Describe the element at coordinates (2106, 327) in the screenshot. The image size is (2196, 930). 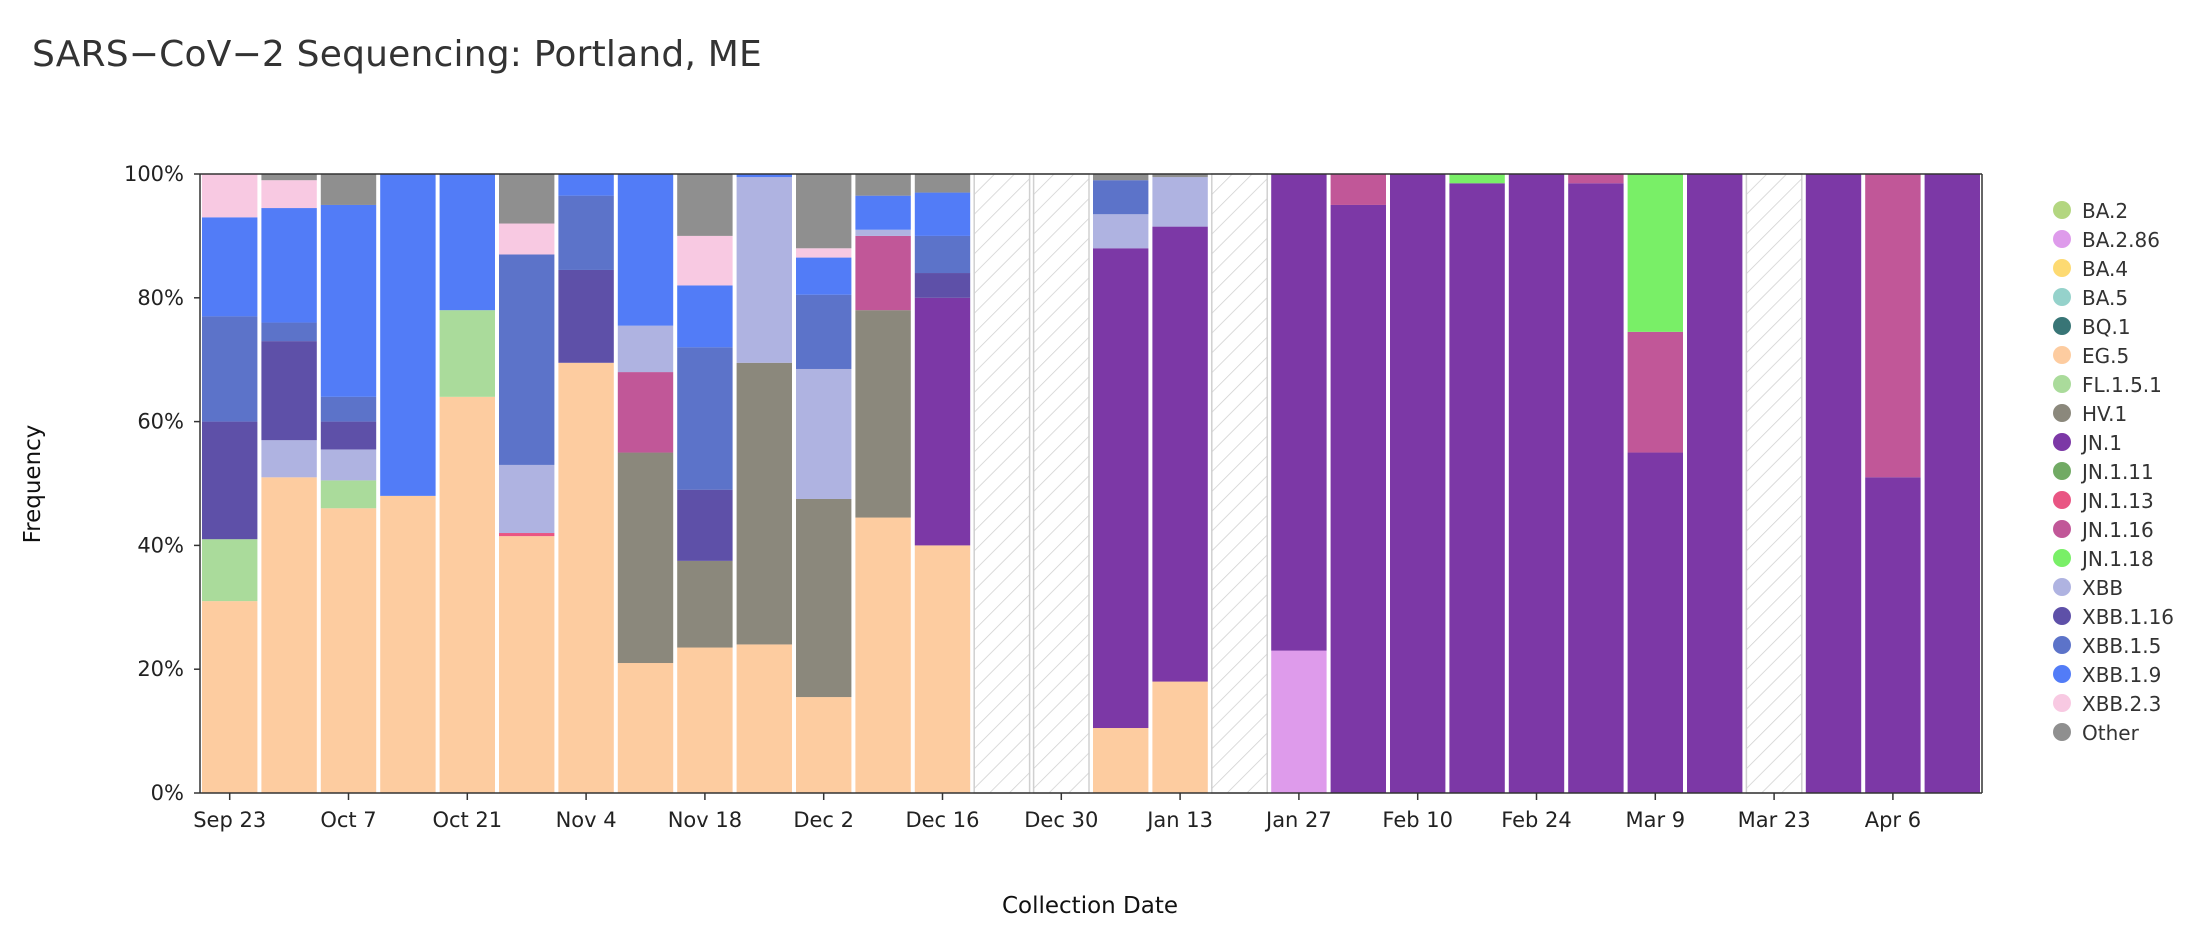
I see `legend-label: BQ.1` at that location.